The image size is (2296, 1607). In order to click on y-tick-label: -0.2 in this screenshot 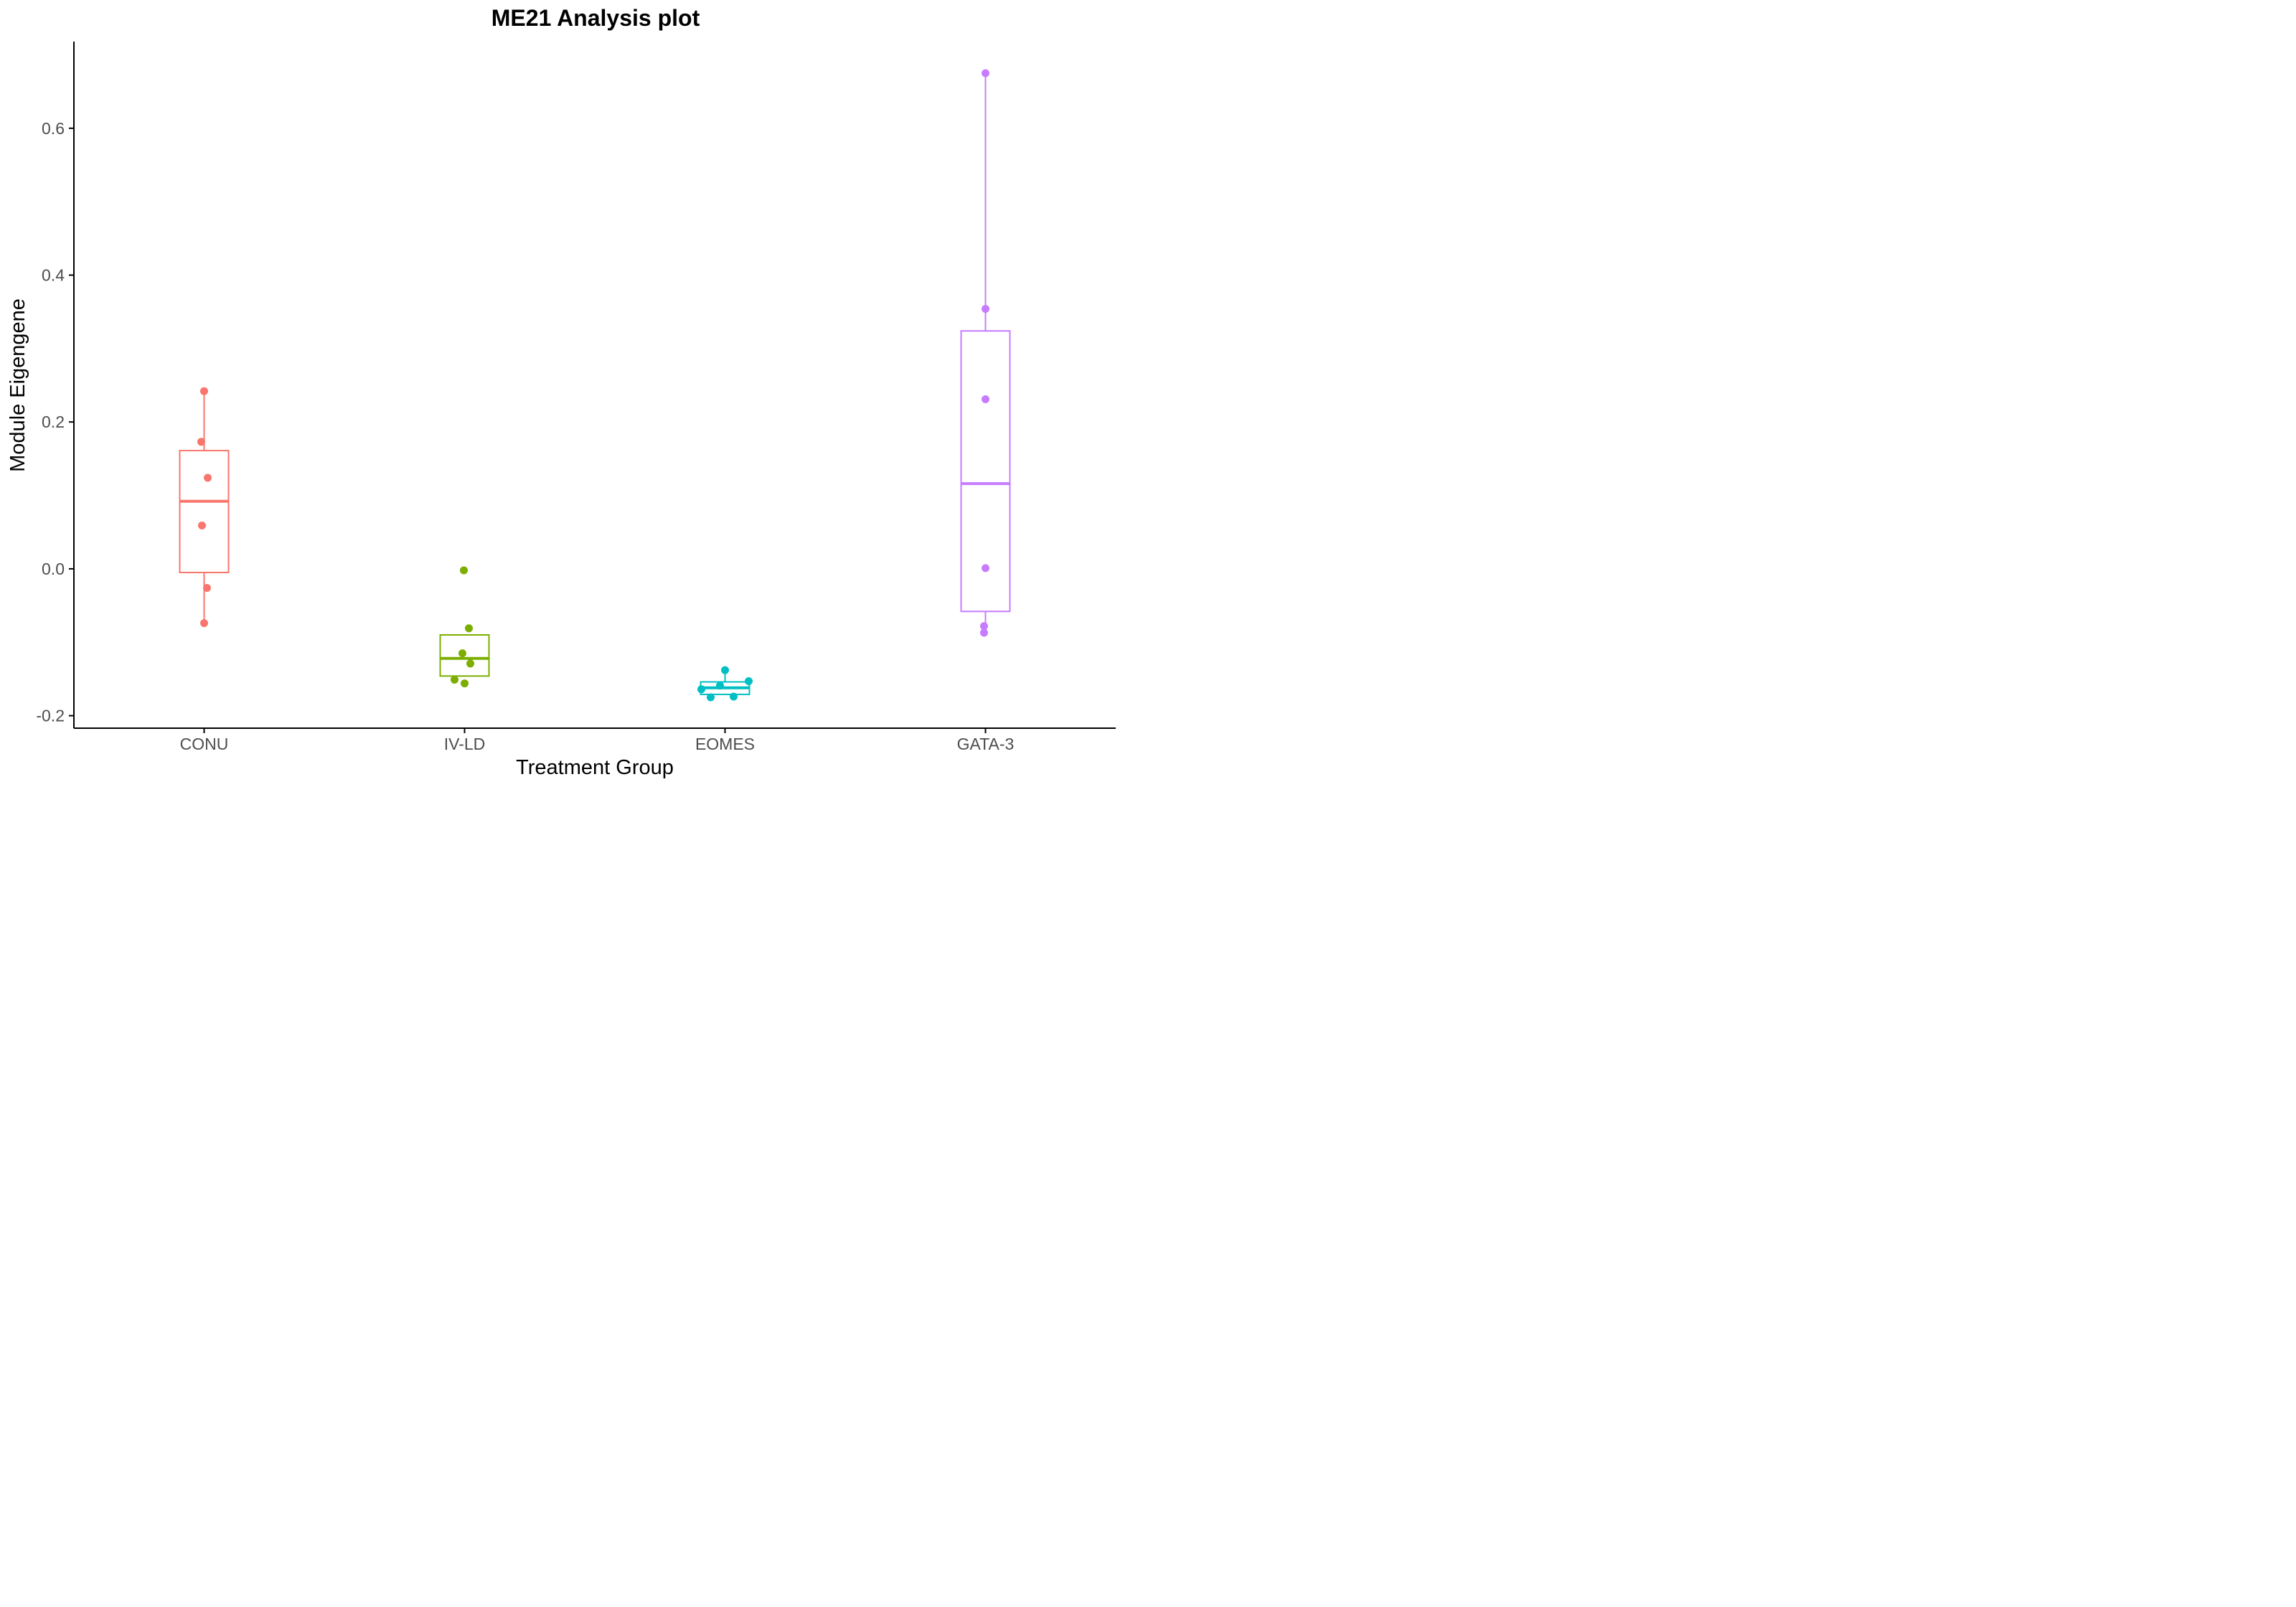, I will do `click(51, 716)`.